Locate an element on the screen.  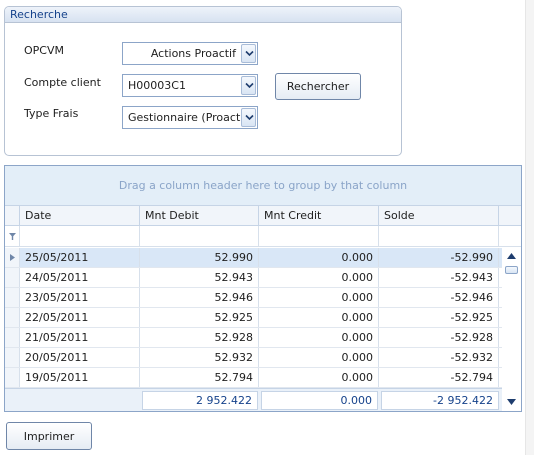
cell-date: 19/05/2011 is located at coordinates (80, 377).